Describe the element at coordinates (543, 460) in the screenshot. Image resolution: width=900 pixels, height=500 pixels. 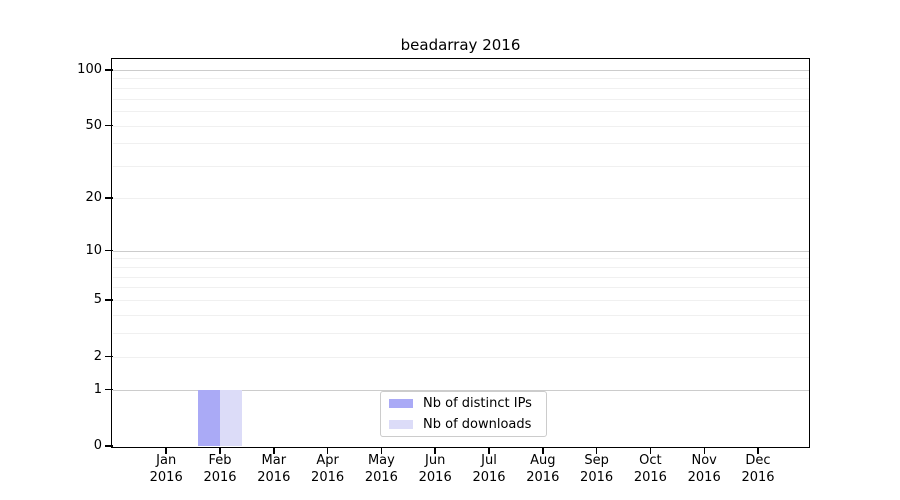
I see `x-tick-label-month: Aug` at that location.